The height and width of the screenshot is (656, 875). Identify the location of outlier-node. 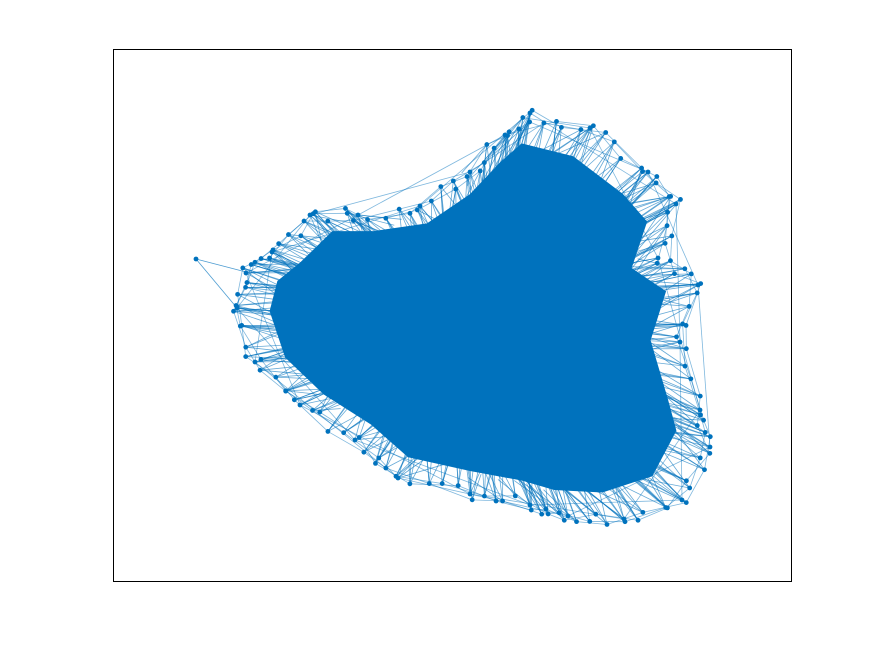
(196, 259).